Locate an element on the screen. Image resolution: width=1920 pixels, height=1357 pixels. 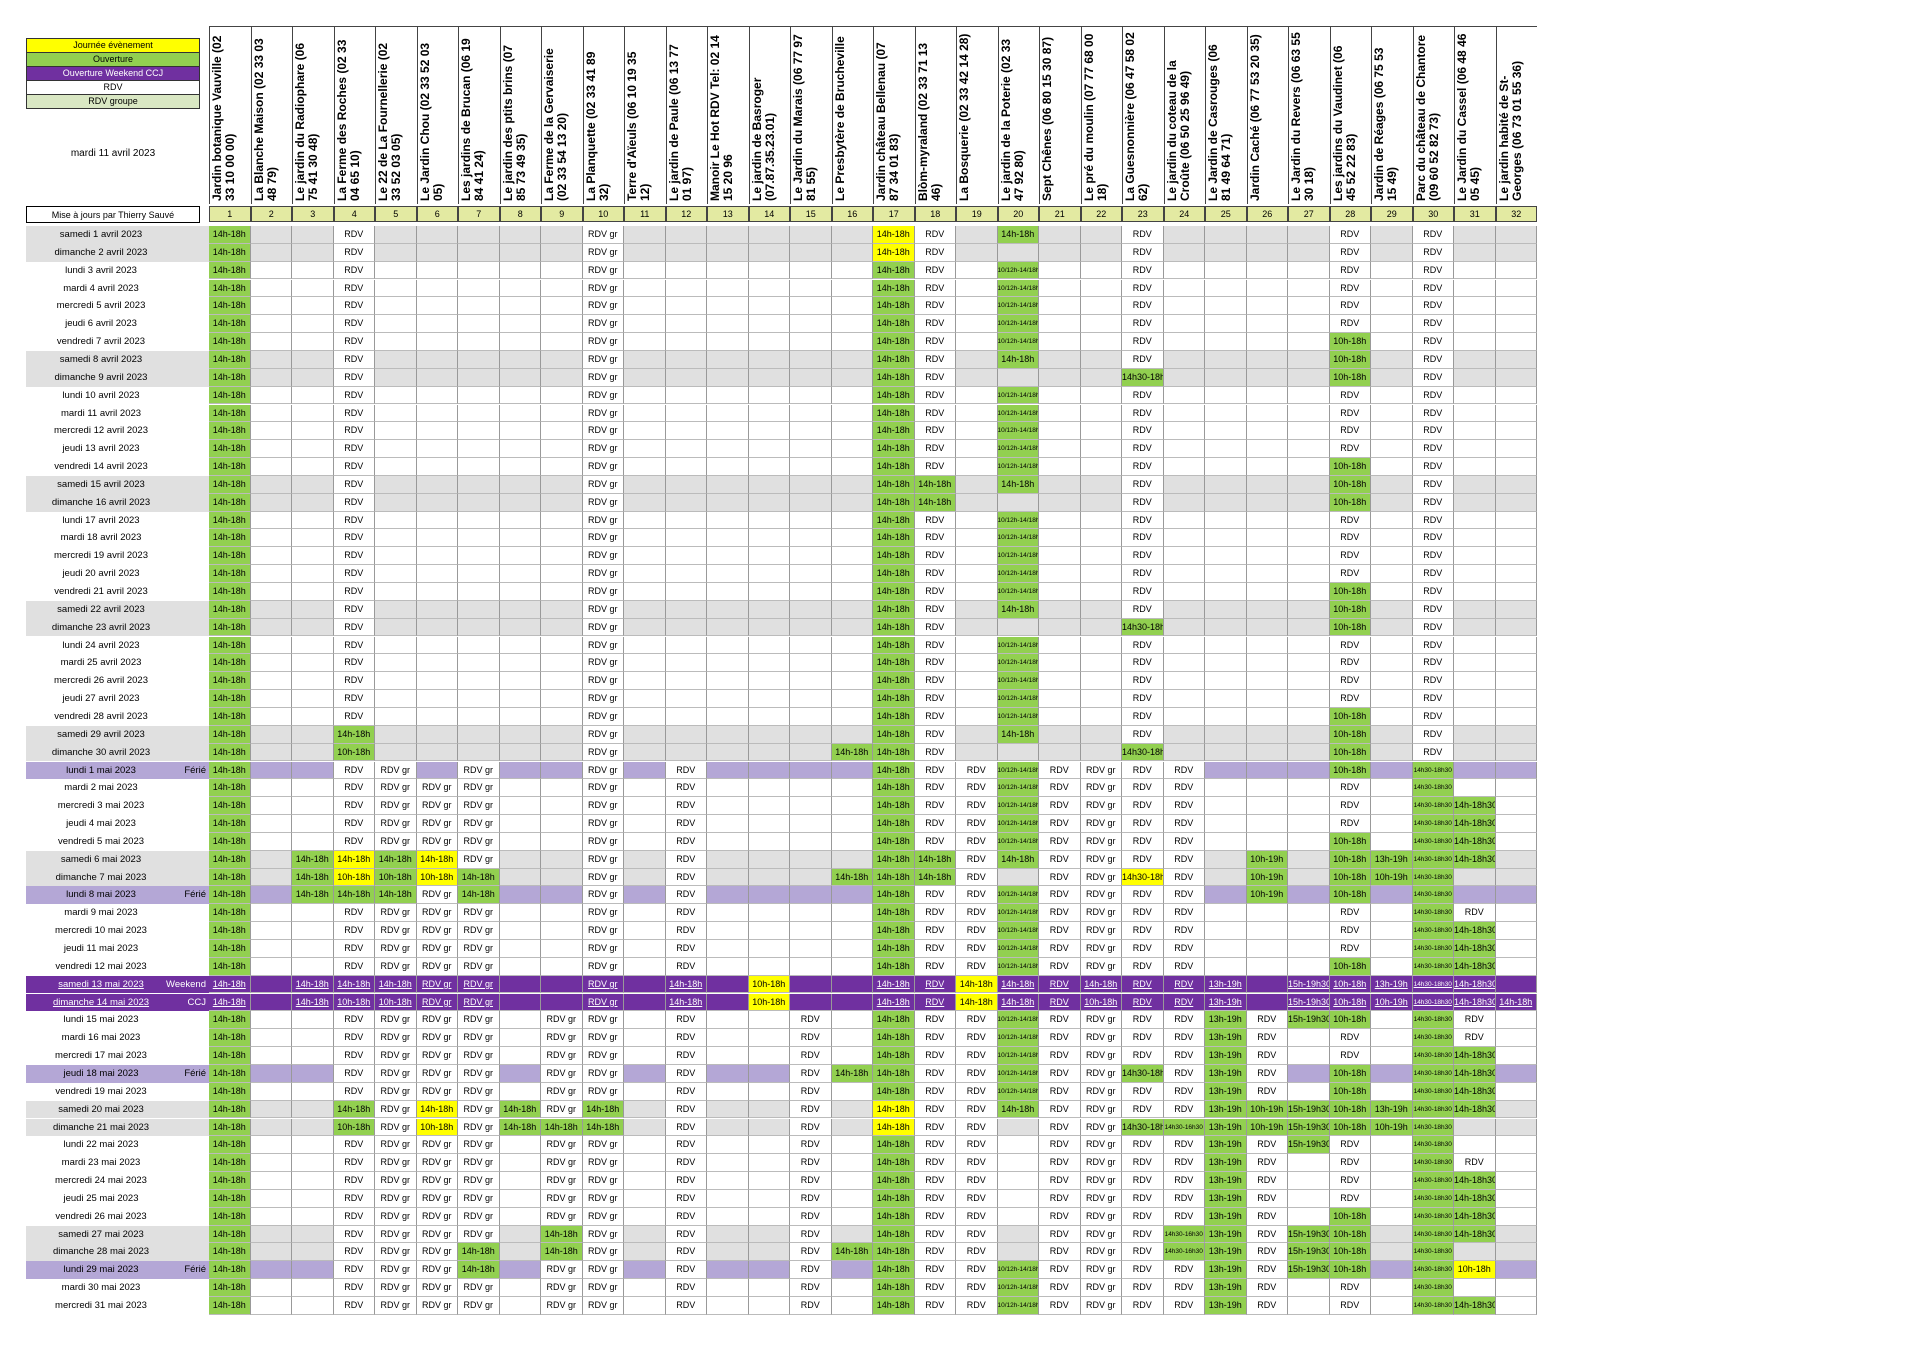
date-text: vendredi 7 avril 2023 is located at coordinates (101, 342).